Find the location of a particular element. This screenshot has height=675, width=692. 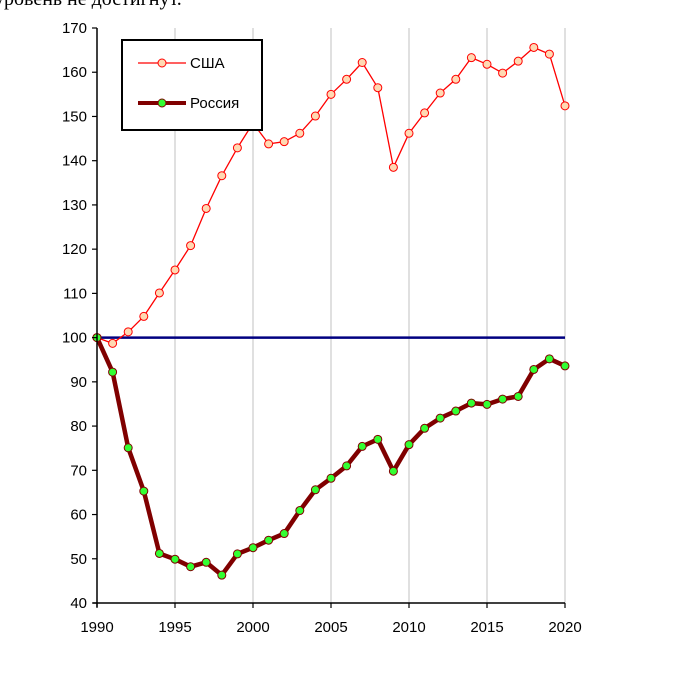

point-usa-2012 is located at coordinates (440, 93).